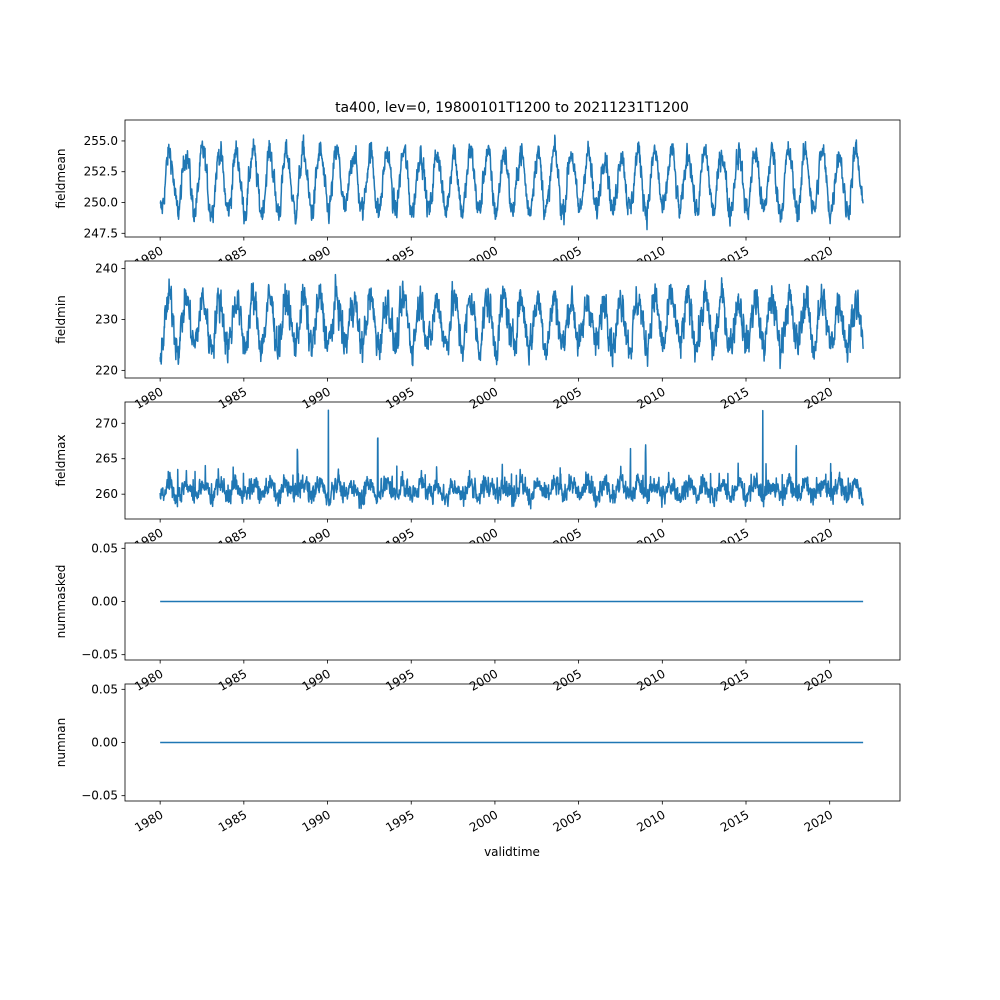 The width and height of the screenshot is (1000, 1000). What do you see at coordinates (511, 321) in the screenshot?
I see `series-line-fieldmin` at bounding box center [511, 321].